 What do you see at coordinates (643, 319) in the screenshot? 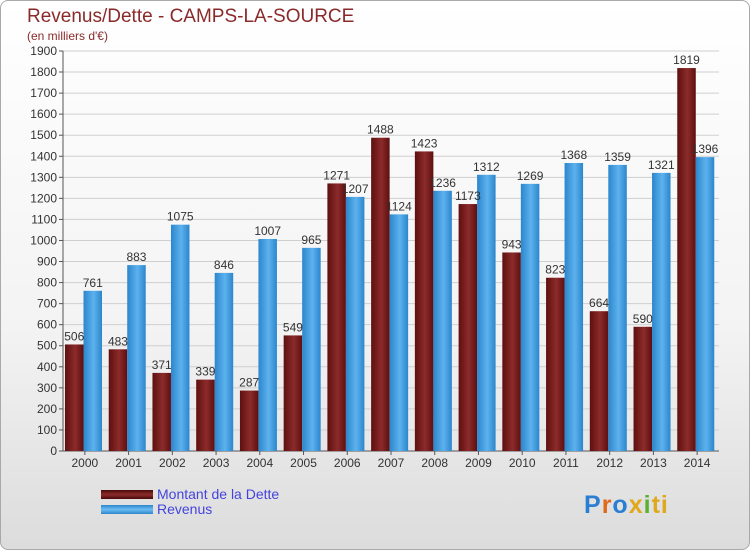
I see `data-label-debt: 590` at bounding box center [643, 319].